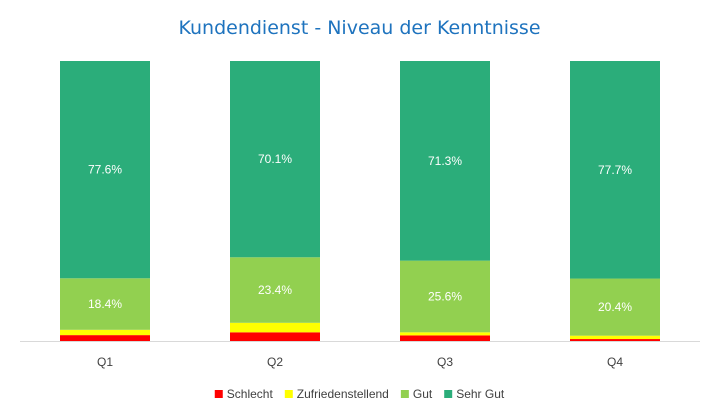 The image size is (719, 418). Describe the element at coordinates (343, 394) in the screenshot. I see `legend-label: Zufriedenstellend` at that location.